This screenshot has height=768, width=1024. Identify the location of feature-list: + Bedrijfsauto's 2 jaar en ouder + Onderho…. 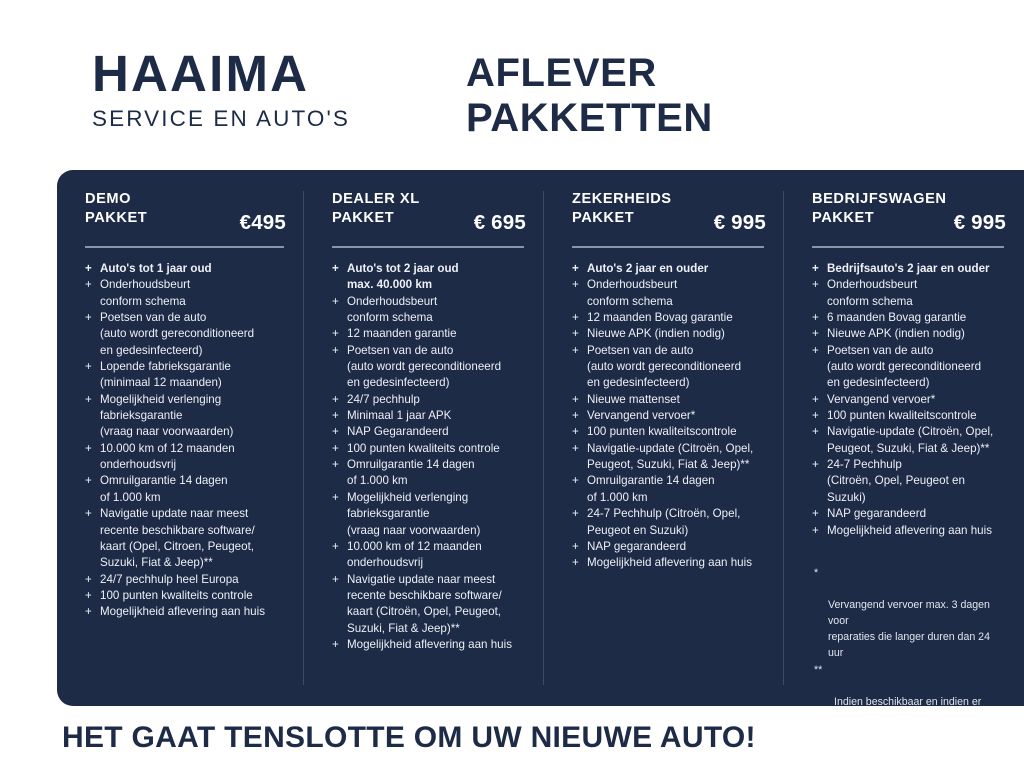
(909, 400).